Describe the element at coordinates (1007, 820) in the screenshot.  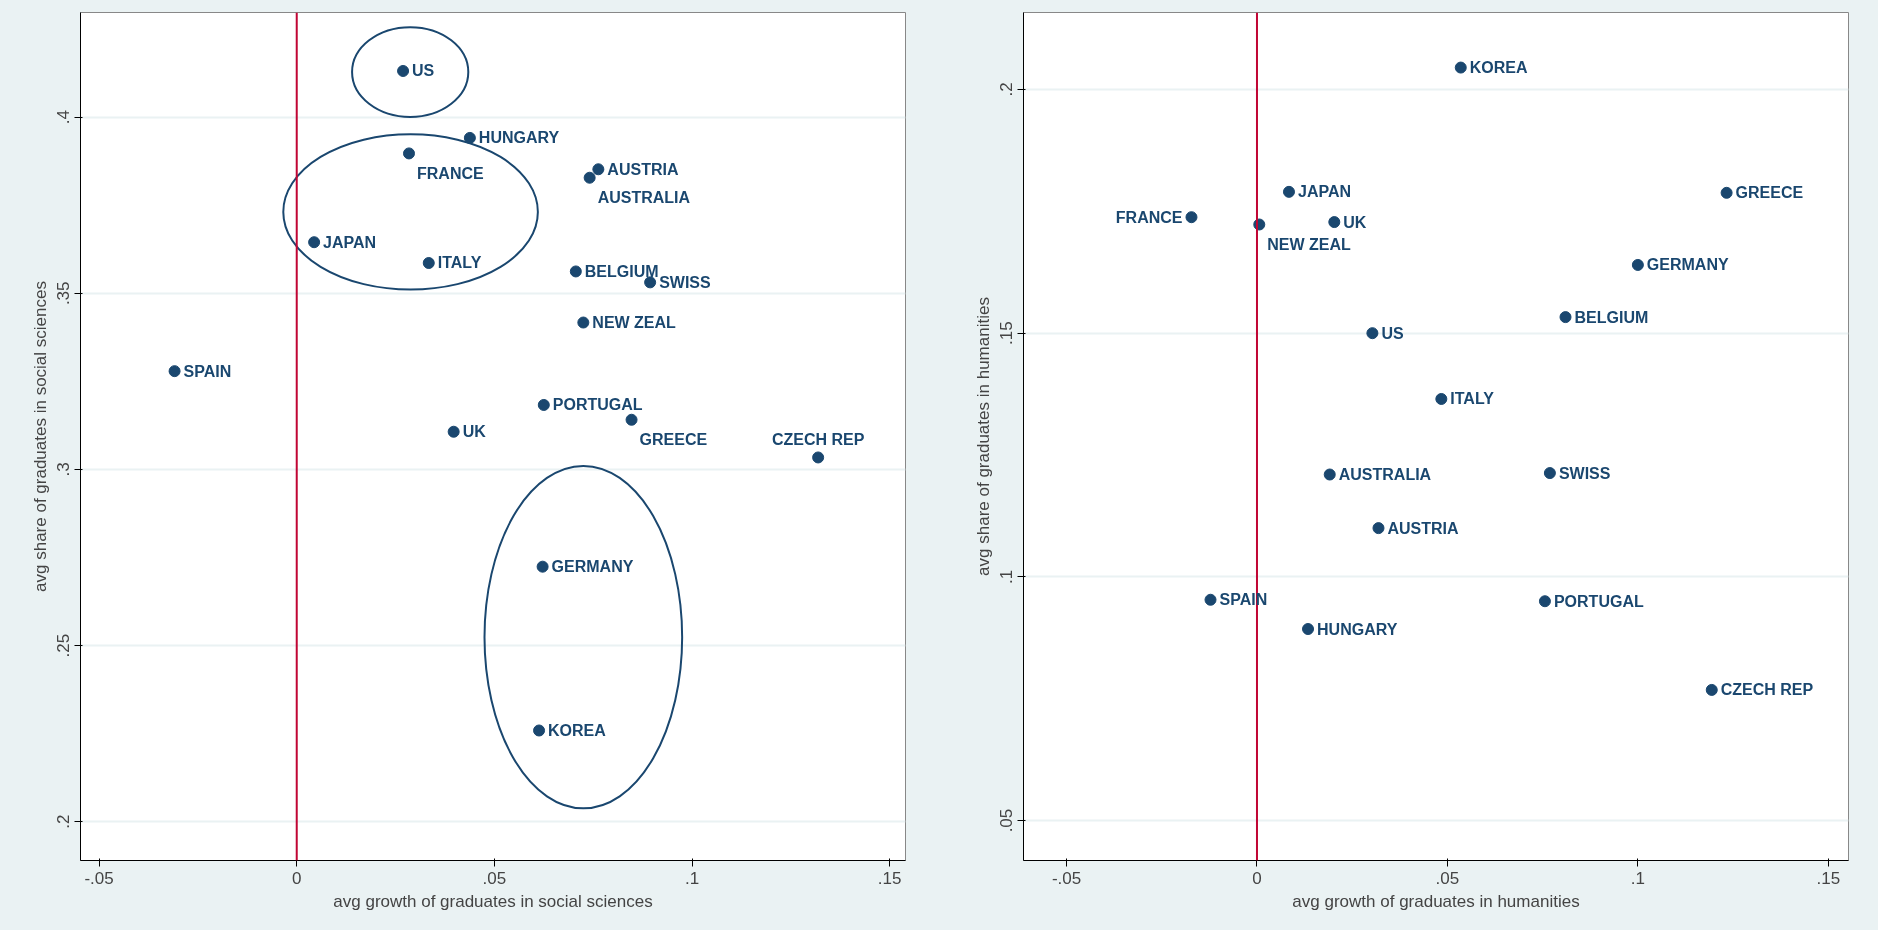
I see `y-tick-label: .05` at that location.